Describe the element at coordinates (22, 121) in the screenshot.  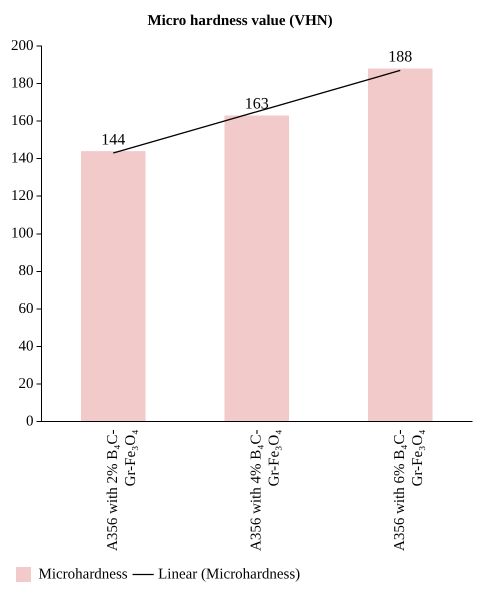
I see `y-tick-label: 160` at that location.